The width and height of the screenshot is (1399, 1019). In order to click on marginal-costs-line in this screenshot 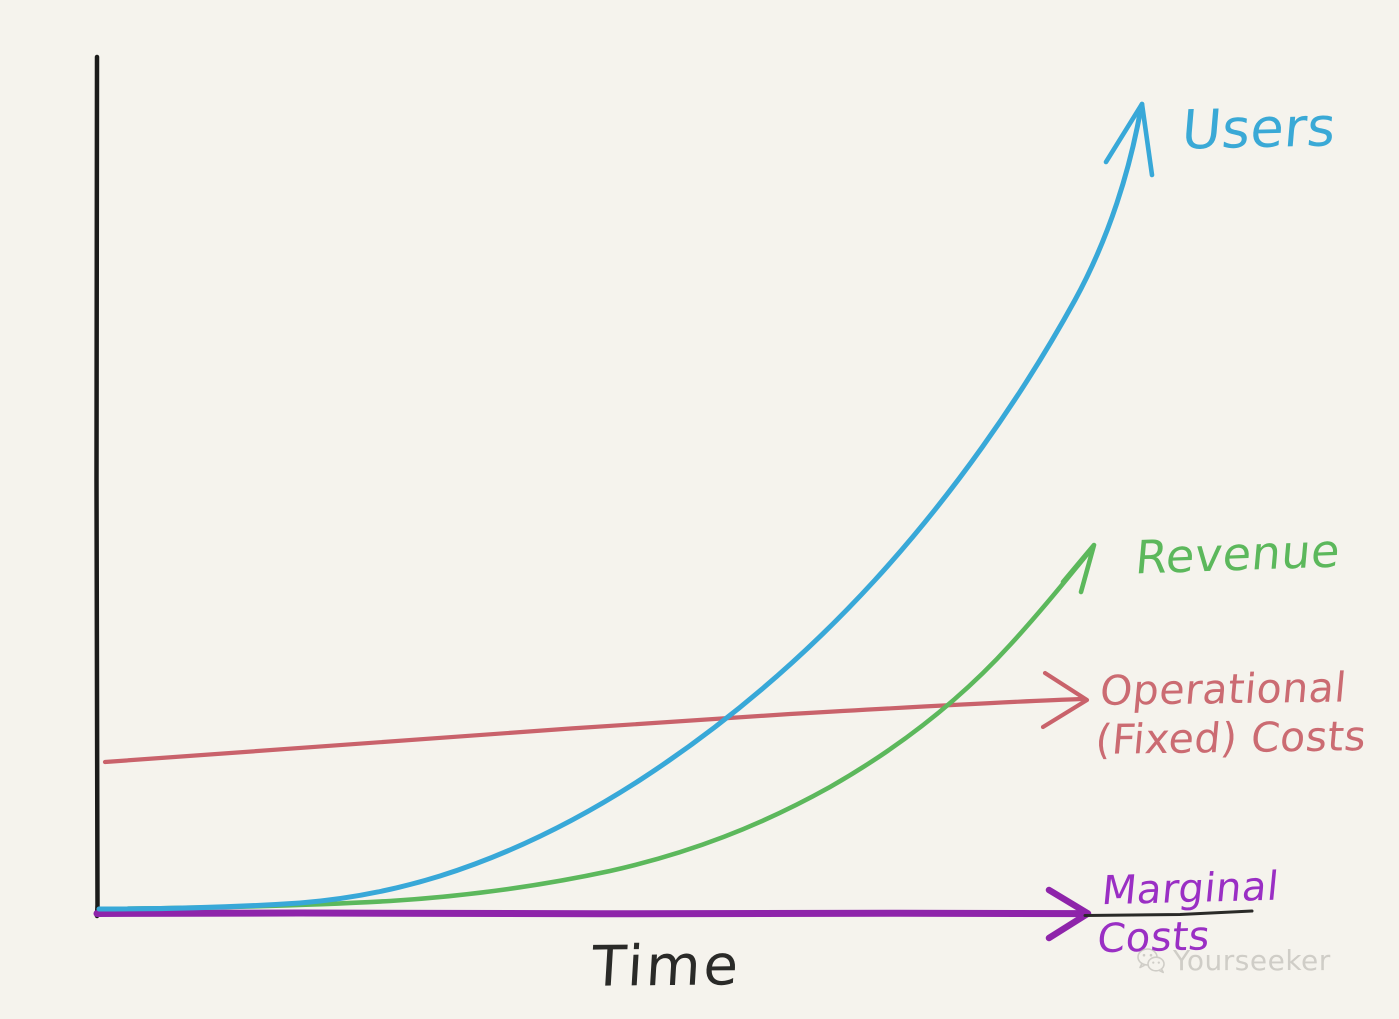, I will do `click(590, 913)`.